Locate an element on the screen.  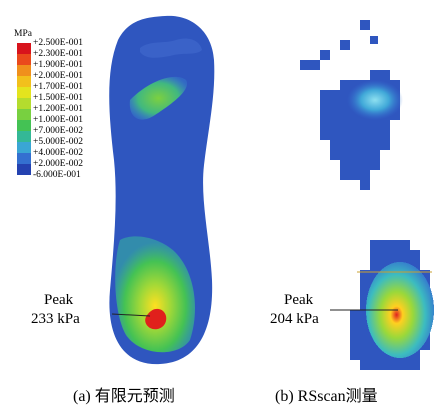
legend-unit: MPa is located at coordinates (23, 34).